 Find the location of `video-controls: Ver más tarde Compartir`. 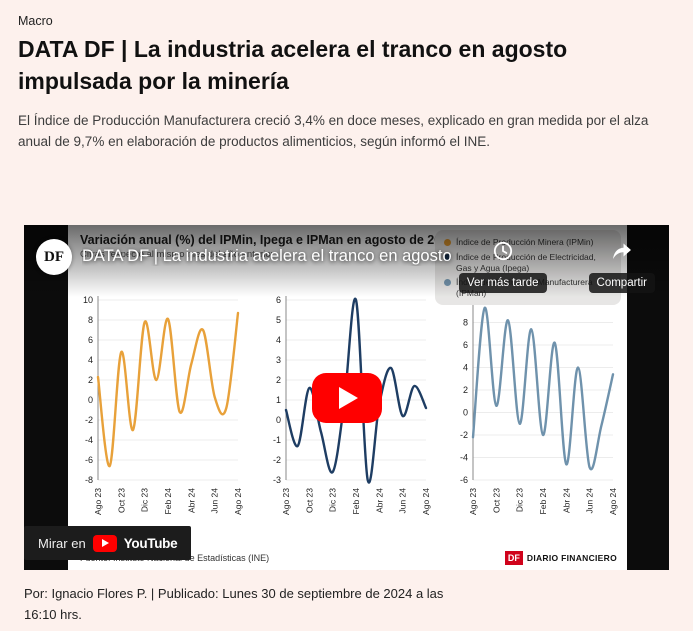

video-controls: Ver más tarde Compartir is located at coordinates (556, 267).